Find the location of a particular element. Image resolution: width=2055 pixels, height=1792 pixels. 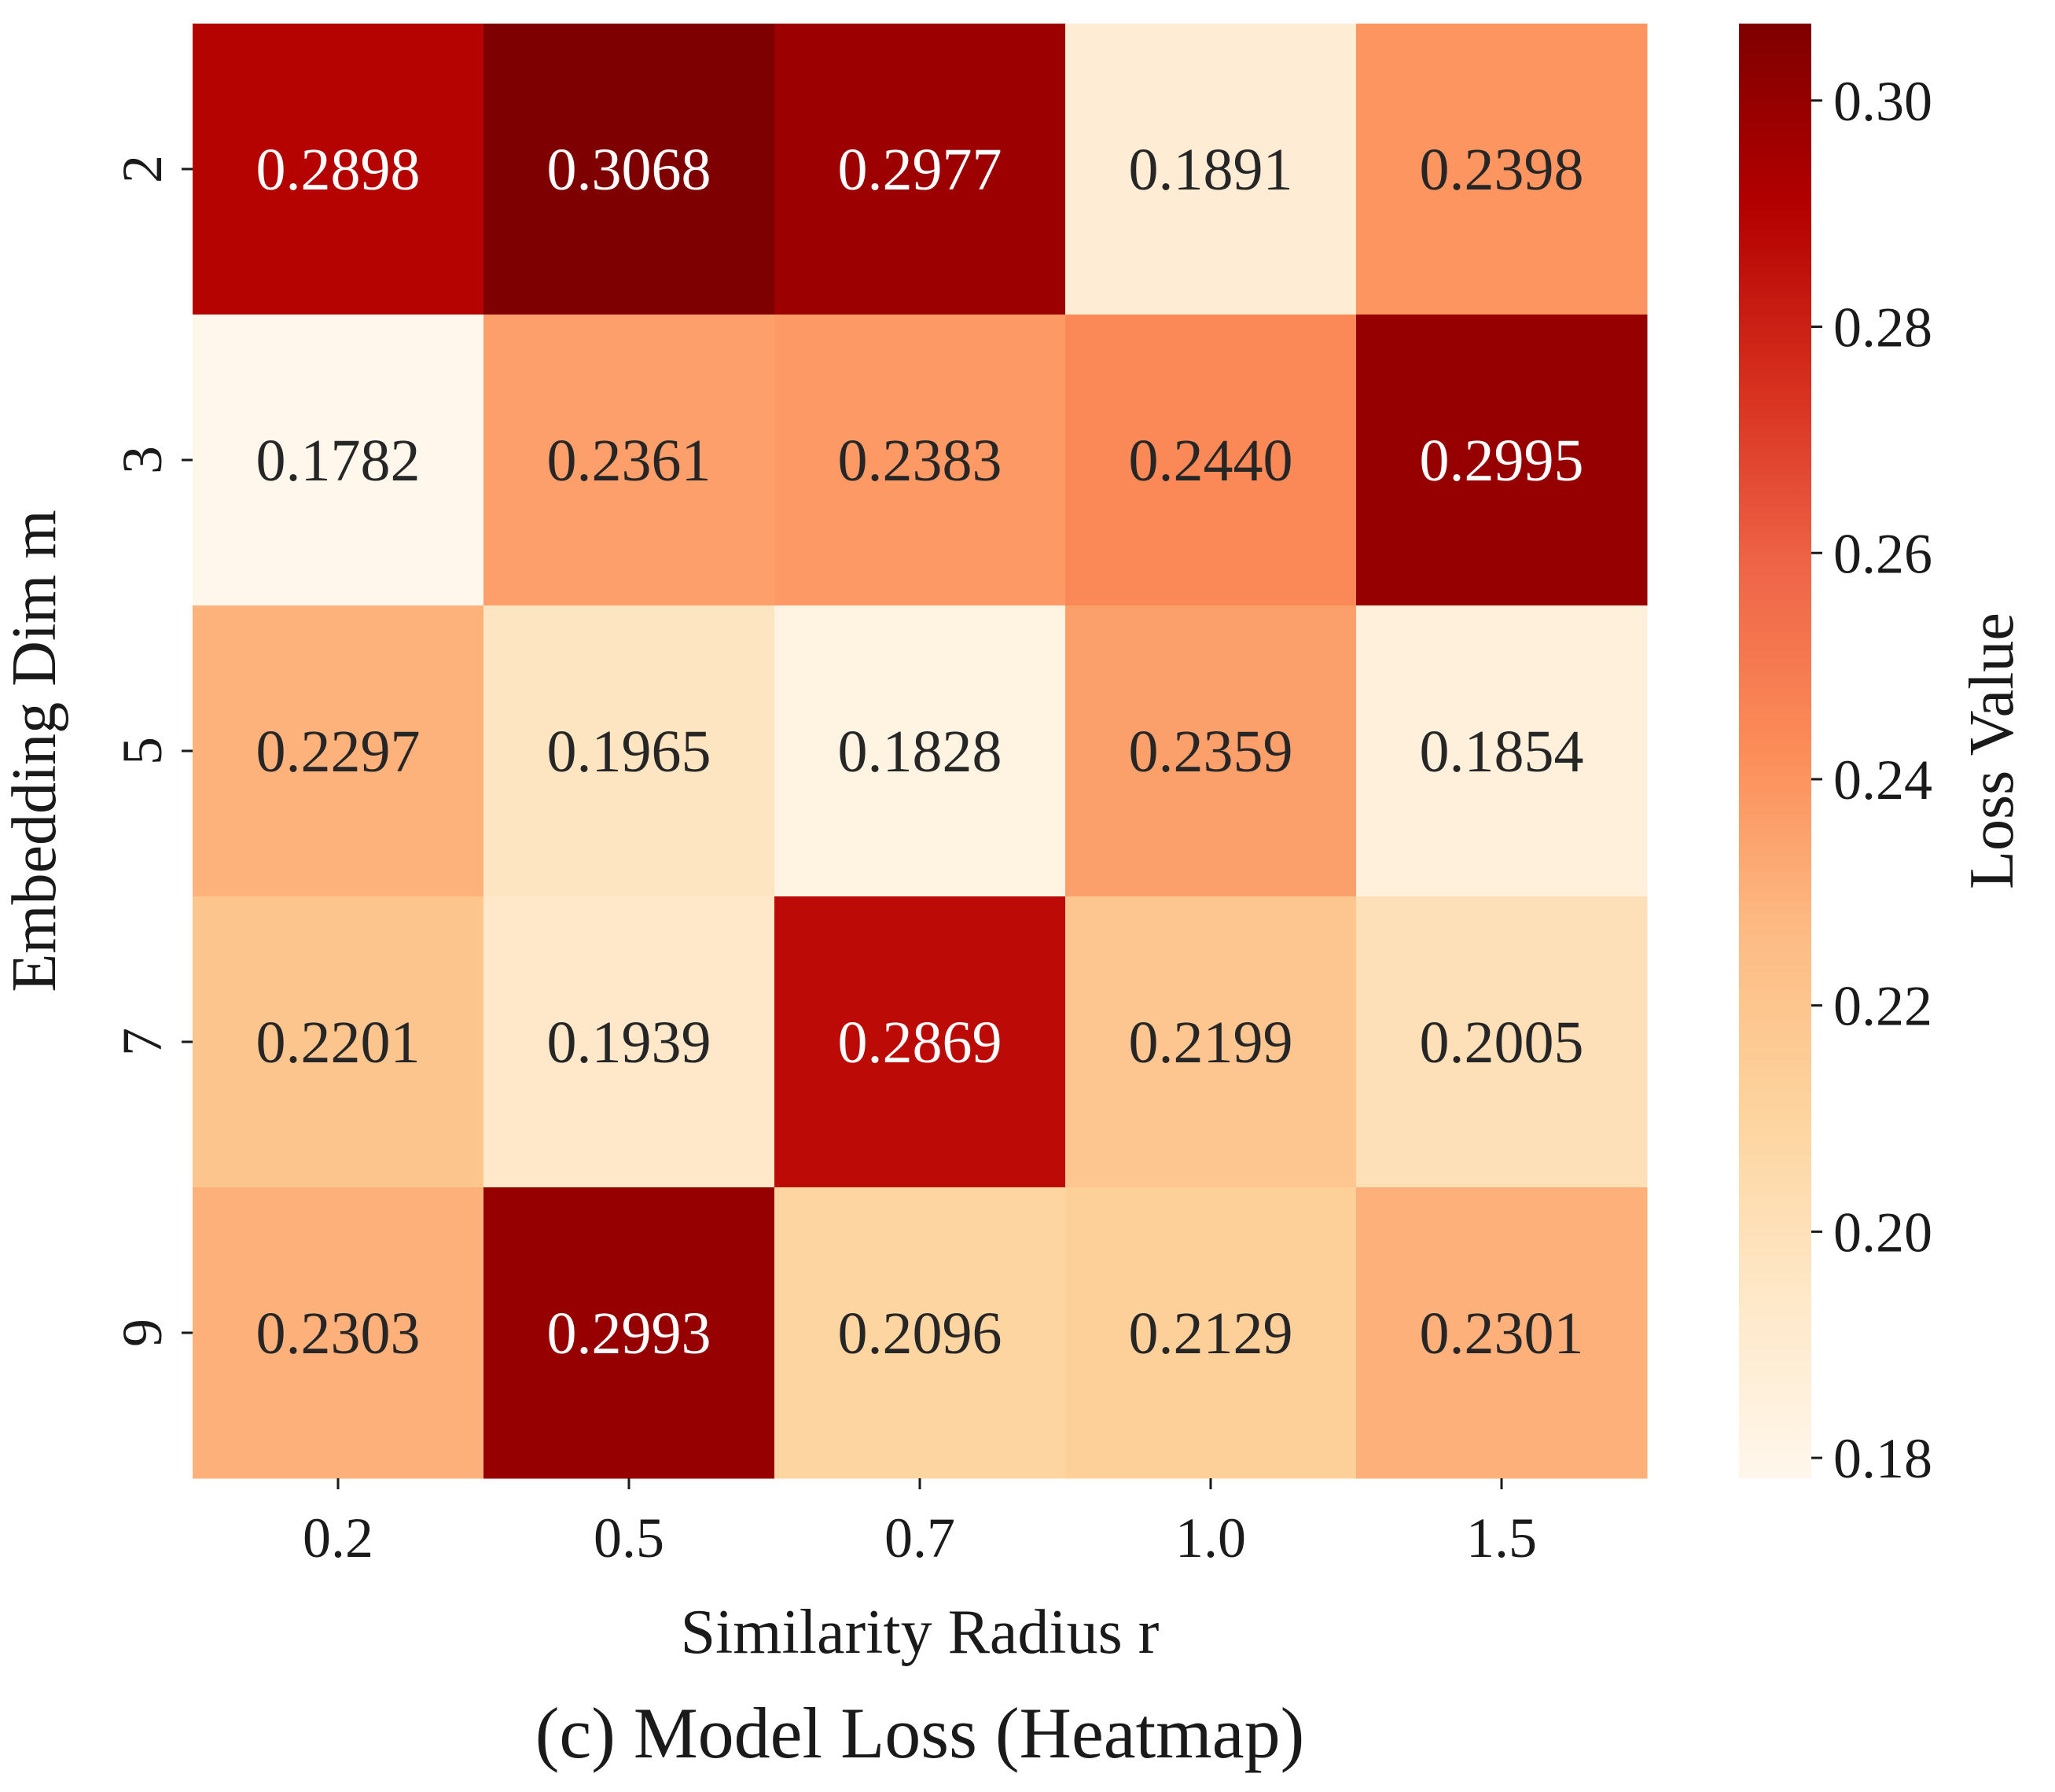

cell-value-label: 0.2129 is located at coordinates (1211, 1334).